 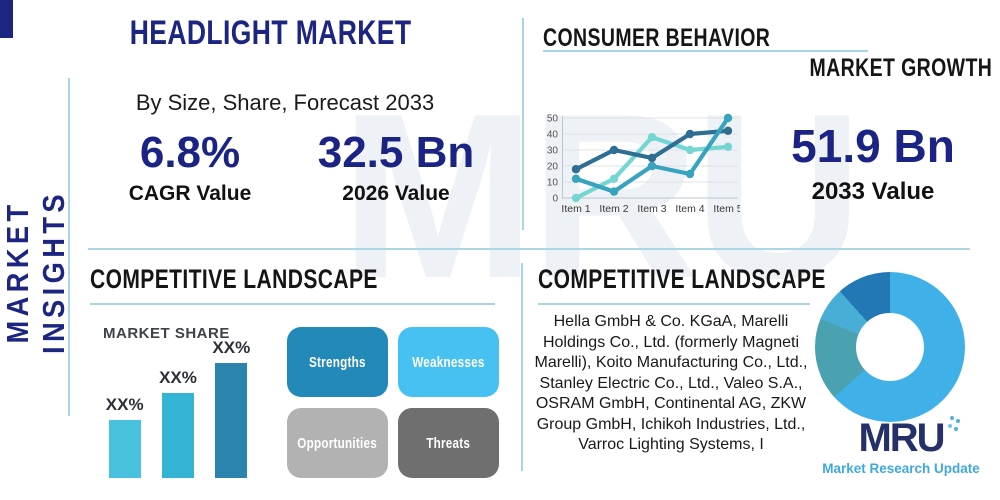 I want to click on svg-text: 30, so click(x=553, y=151).